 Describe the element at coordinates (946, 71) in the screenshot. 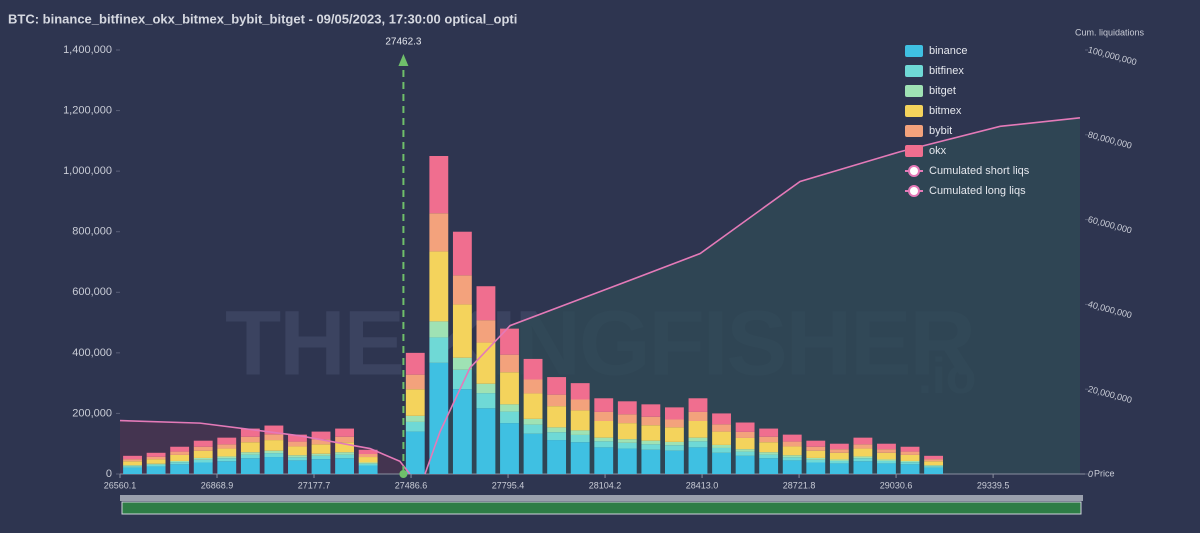

I see `legend-label: bitfinex` at that location.